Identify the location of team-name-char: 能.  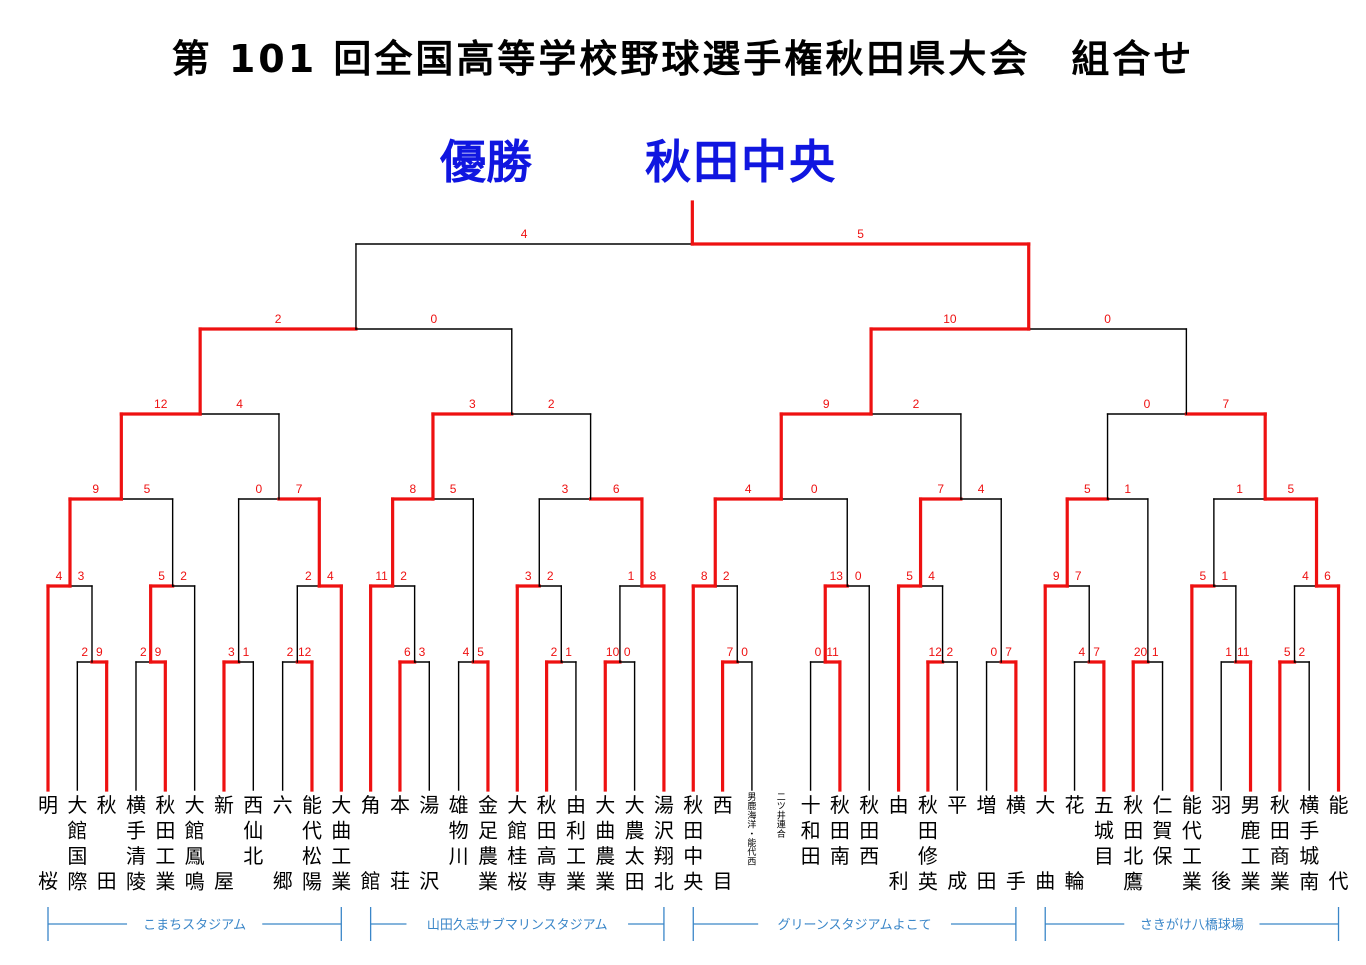
(751, 843).